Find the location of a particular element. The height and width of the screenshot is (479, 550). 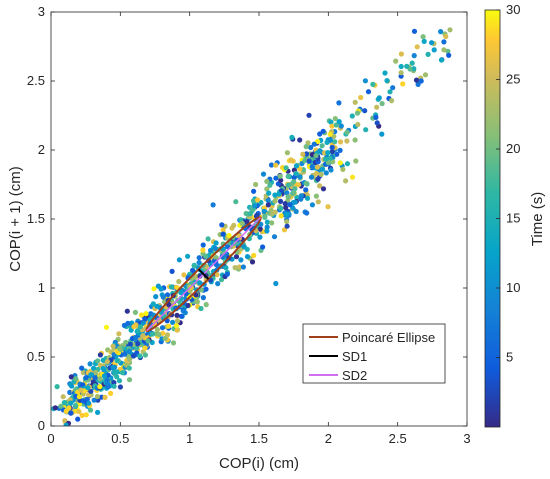

x-tick-label: 2 is located at coordinates (328, 438).